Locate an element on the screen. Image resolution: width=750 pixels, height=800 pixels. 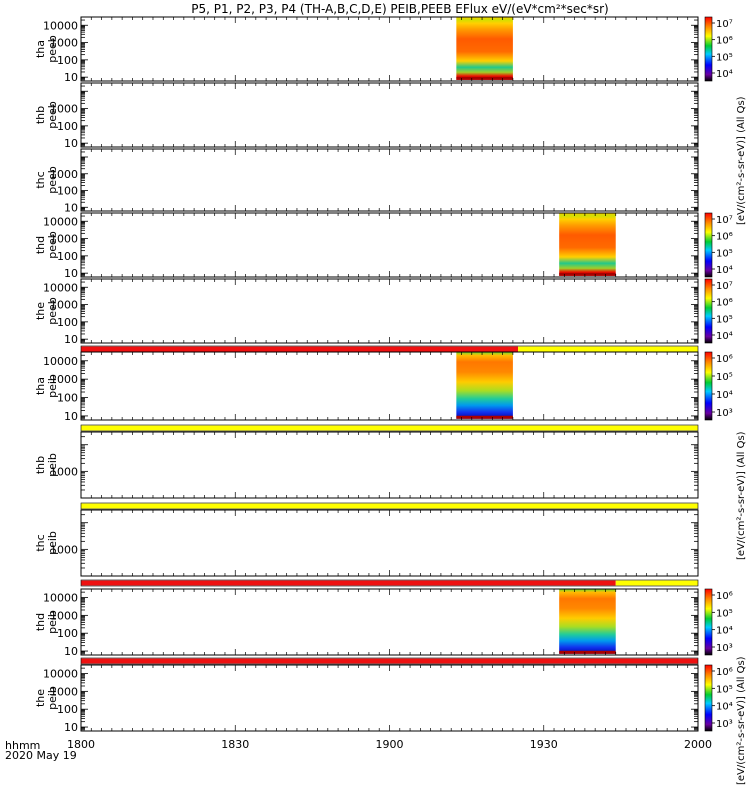
time-tick-label: 1900 is located at coordinates (390, 744).